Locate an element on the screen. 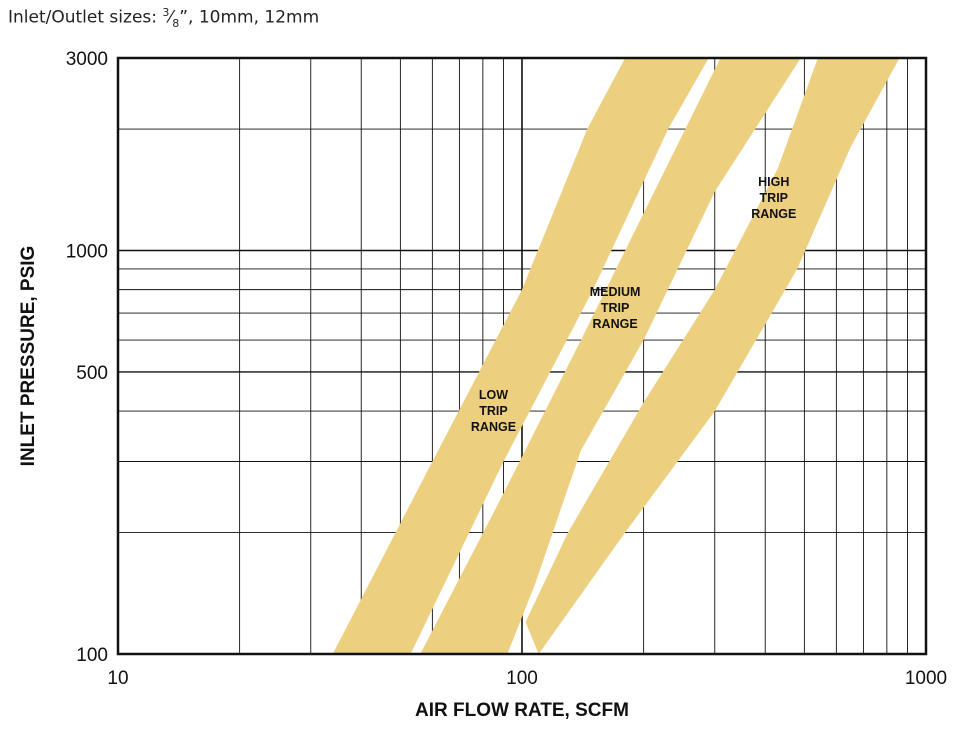 Image resolution: width=958 pixels, height=730 pixels. fraction-denominator: 8 is located at coordinates (176, 24).